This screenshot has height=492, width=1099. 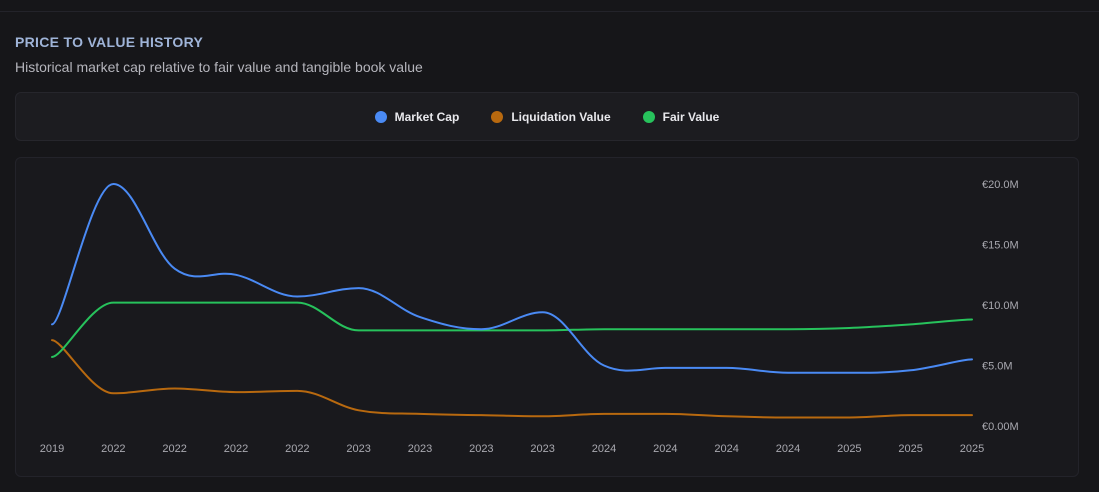 What do you see at coordinates (1000, 306) in the screenshot?
I see `y-tick-label: €10.0M` at bounding box center [1000, 306].